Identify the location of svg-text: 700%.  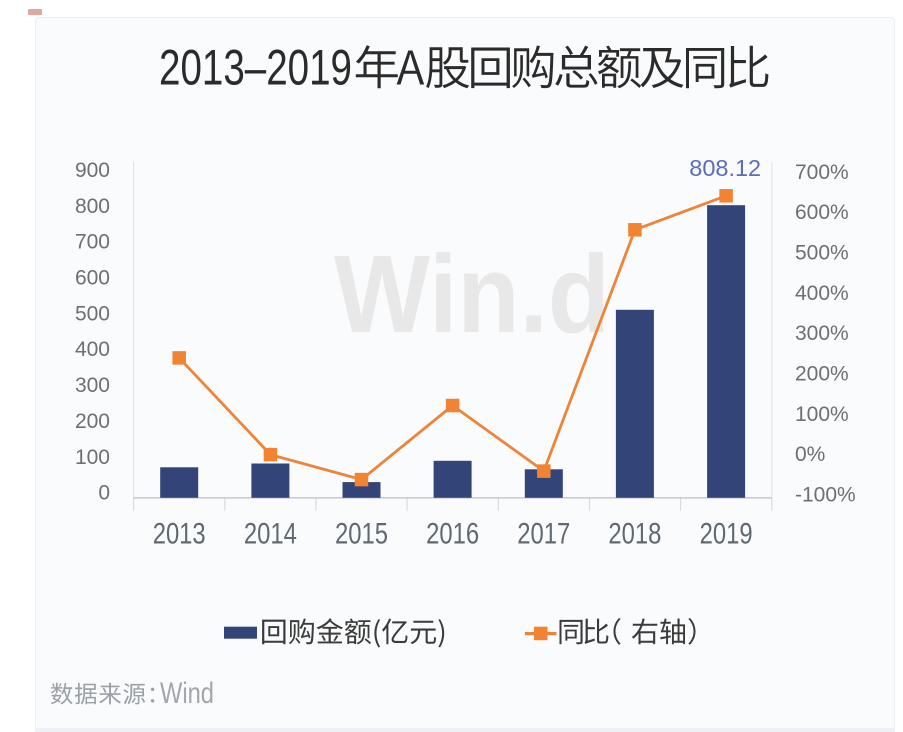
(822, 172).